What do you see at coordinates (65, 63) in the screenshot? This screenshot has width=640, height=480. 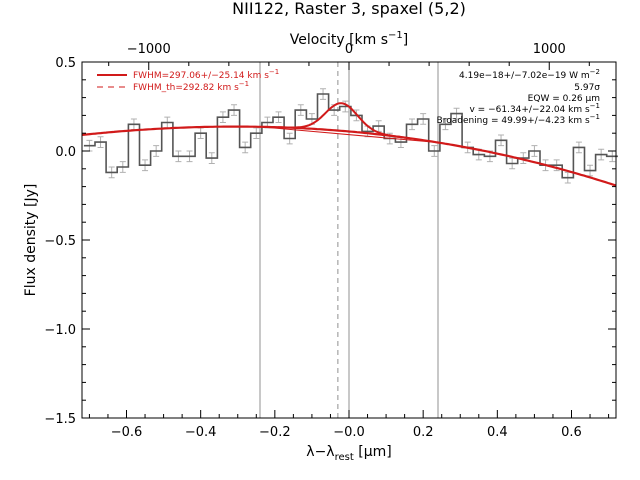 I see `y-tick-label-0: 0.5` at bounding box center [65, 63].